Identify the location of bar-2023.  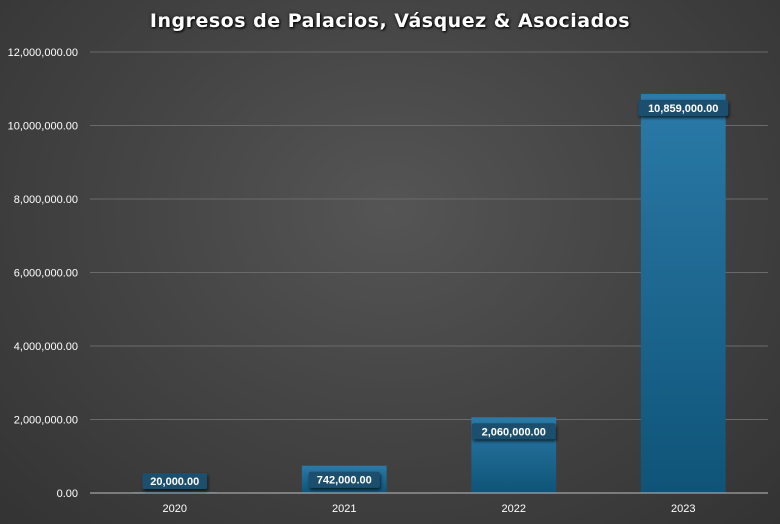
(683, 293).